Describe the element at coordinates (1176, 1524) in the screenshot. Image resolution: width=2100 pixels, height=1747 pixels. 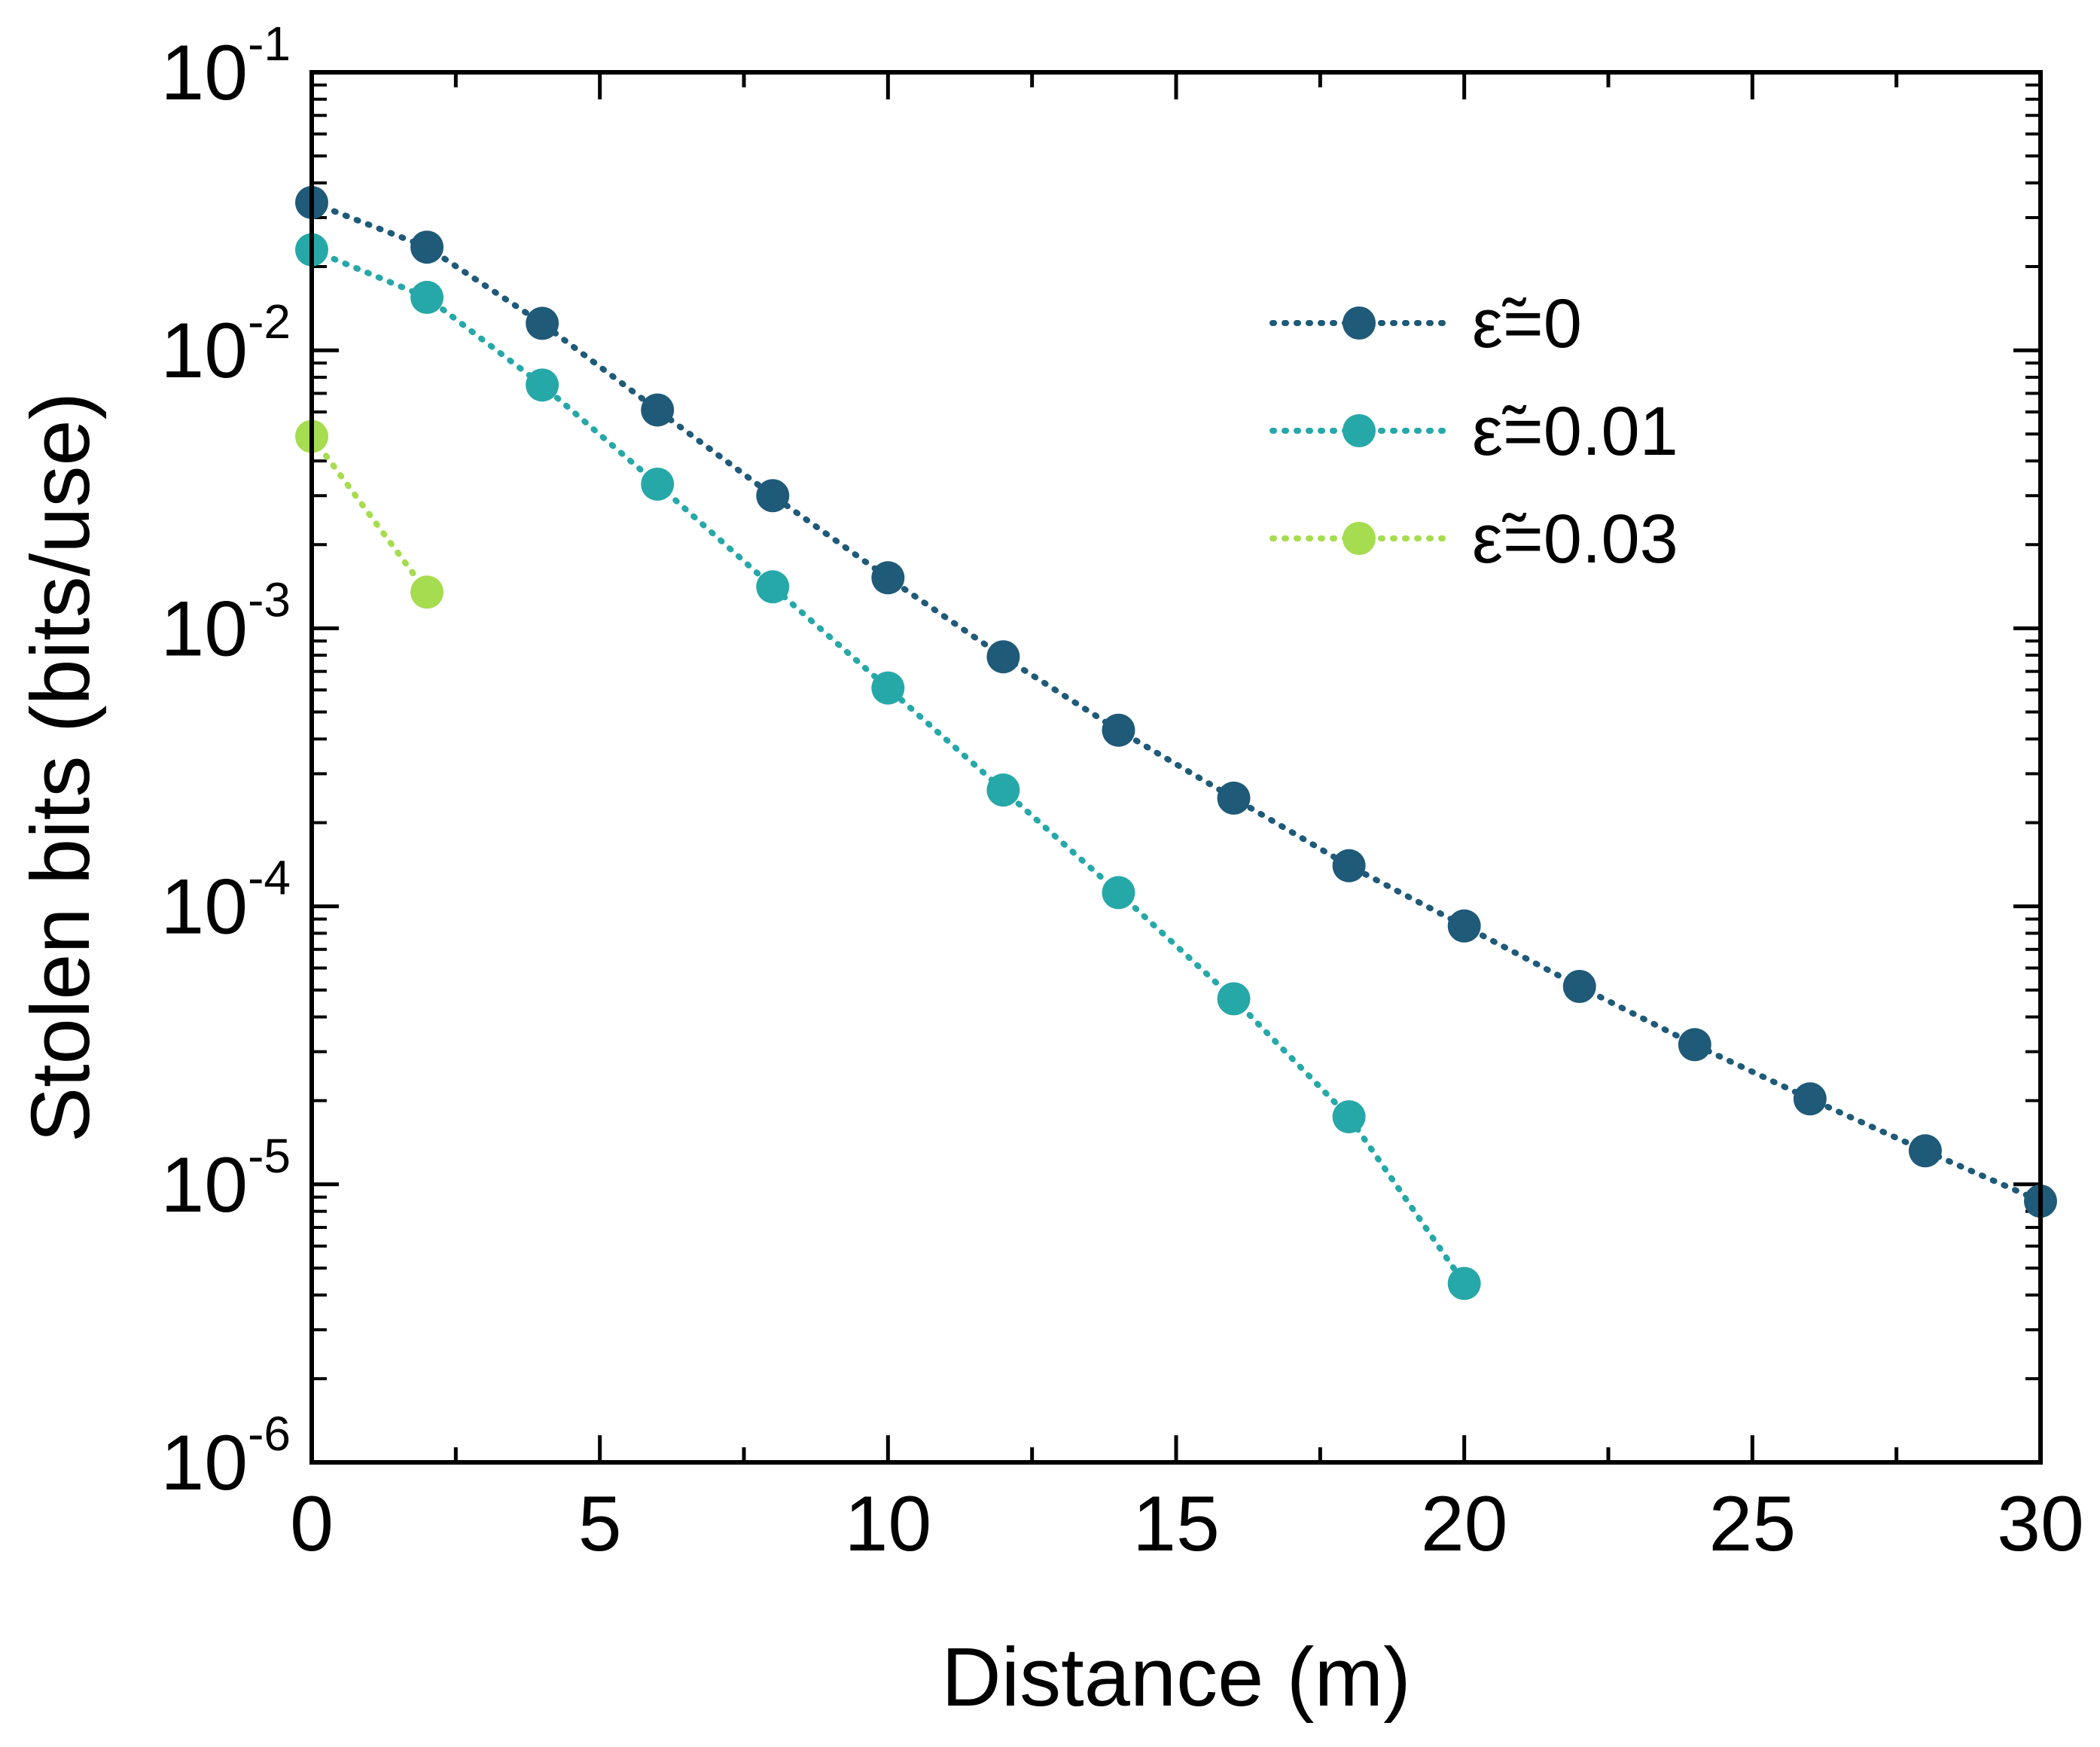
I see `x-tick-label: 15` at that location.